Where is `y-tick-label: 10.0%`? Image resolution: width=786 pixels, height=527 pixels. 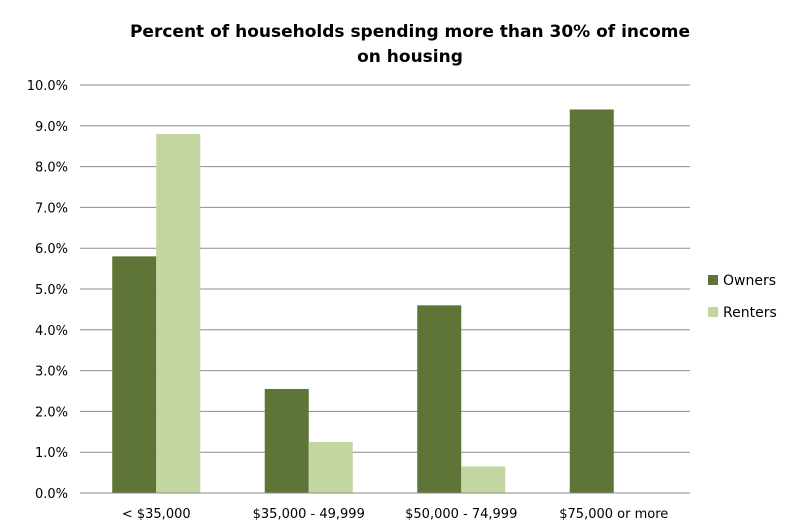 y-tick-label: 10.0% is located at coordinates (47, 86).